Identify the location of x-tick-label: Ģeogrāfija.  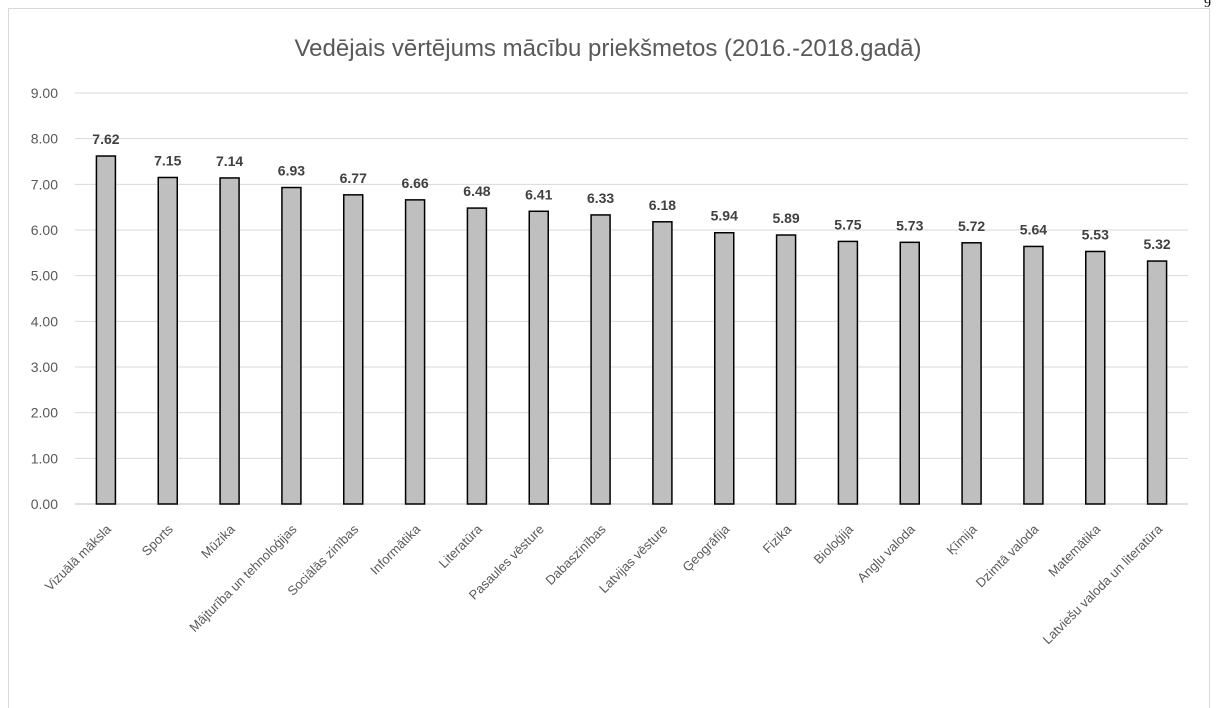
(706, 548).